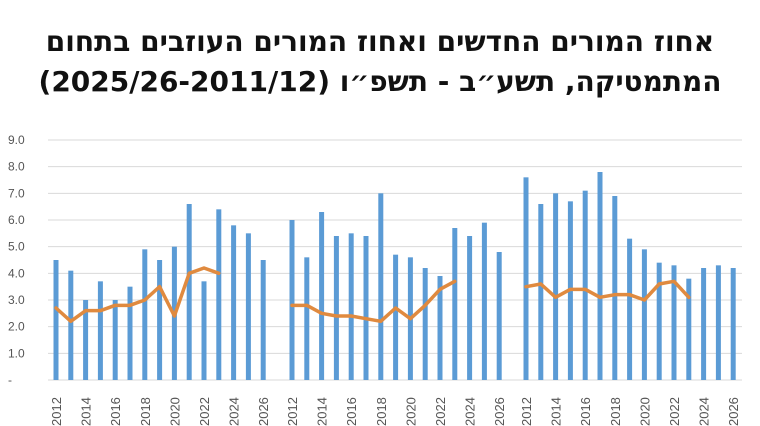  I want to click on y-tick-label: 4.0, so click(16, 273).